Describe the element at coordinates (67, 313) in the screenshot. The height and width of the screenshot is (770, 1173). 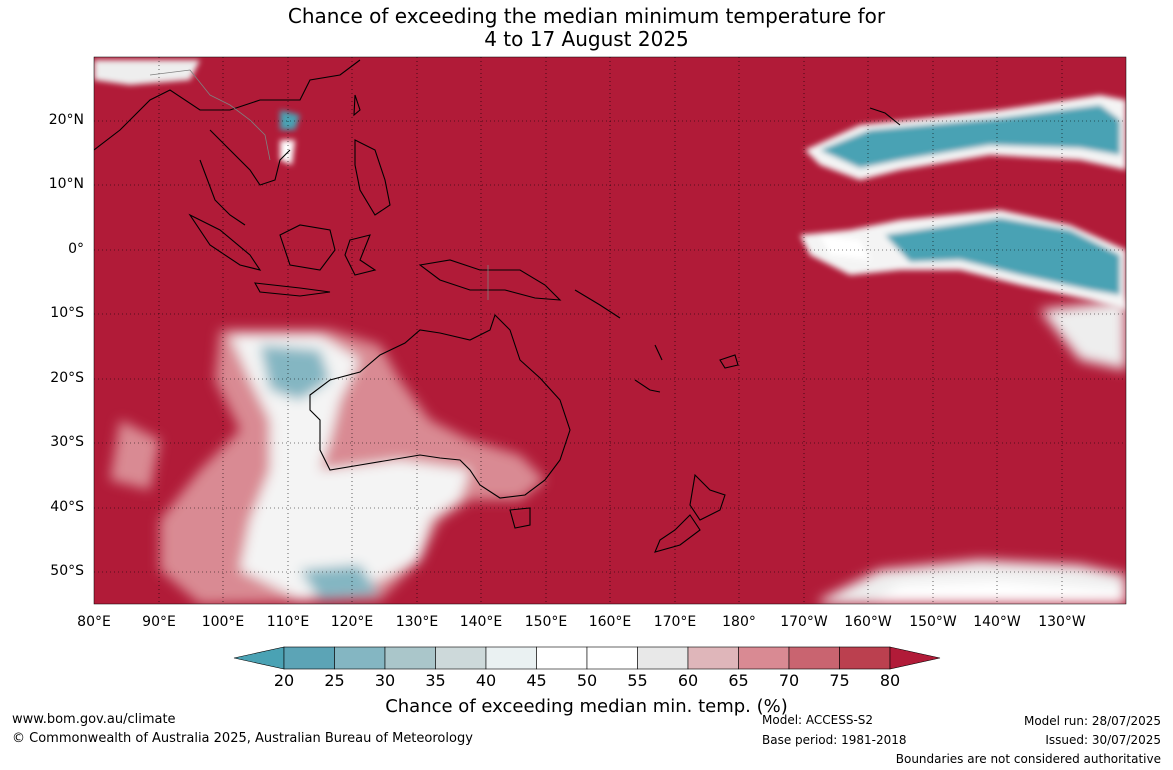
I see `lat-label-10s: 10°S` at that location.